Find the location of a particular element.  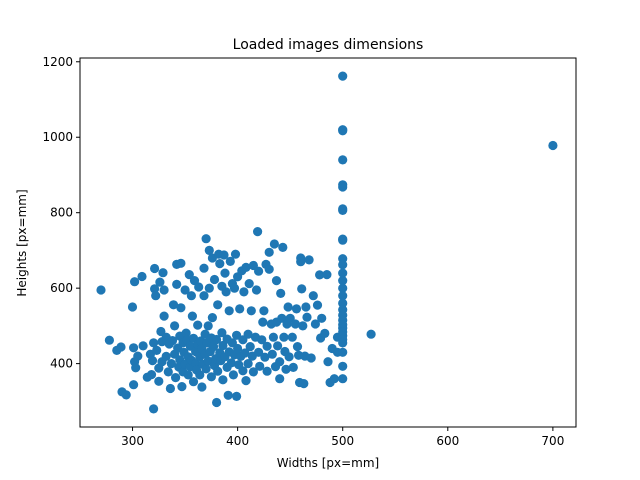

y-axis-label: Heights [px=mm] is located at coordinates (22, 242).